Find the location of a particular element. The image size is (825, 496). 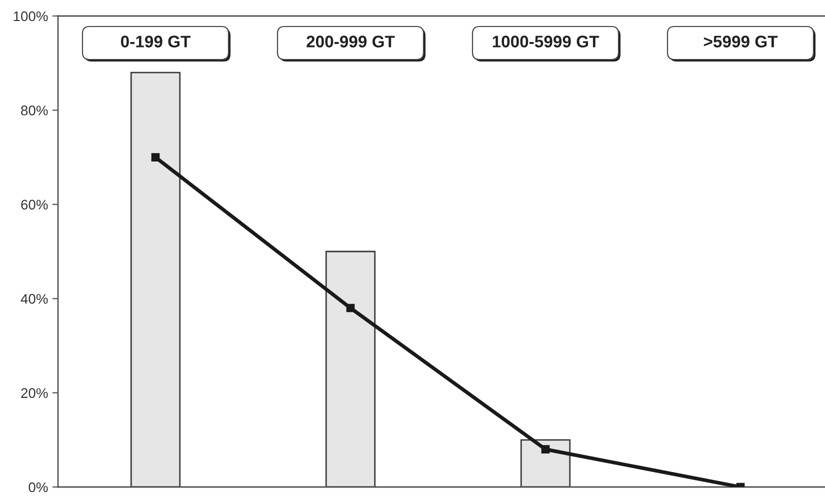

y-tick-label: 80% is located at coordinates (34, 111).